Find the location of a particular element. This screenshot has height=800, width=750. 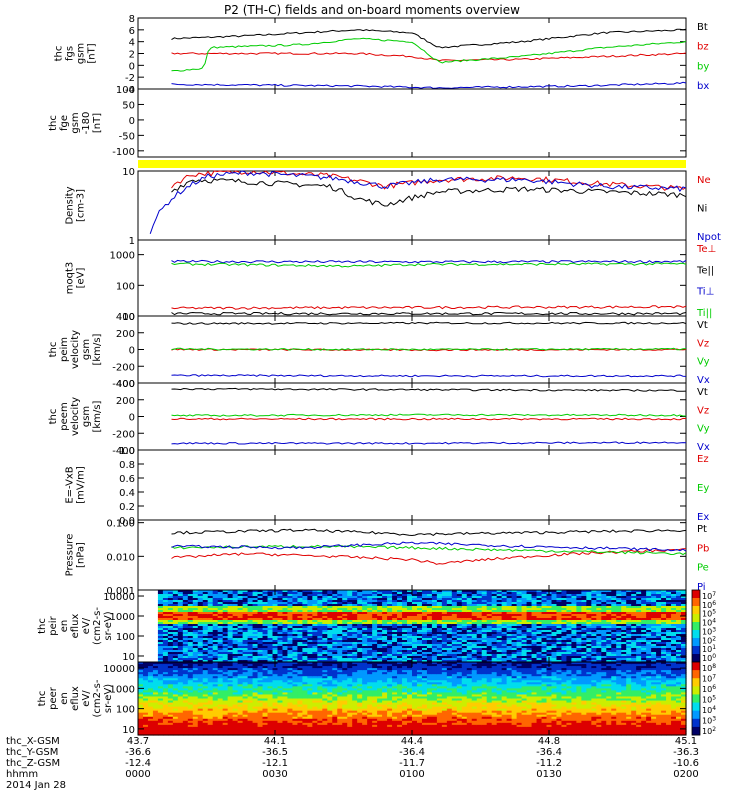

y-tick-label: 4 is located at coordinates (132, 43).